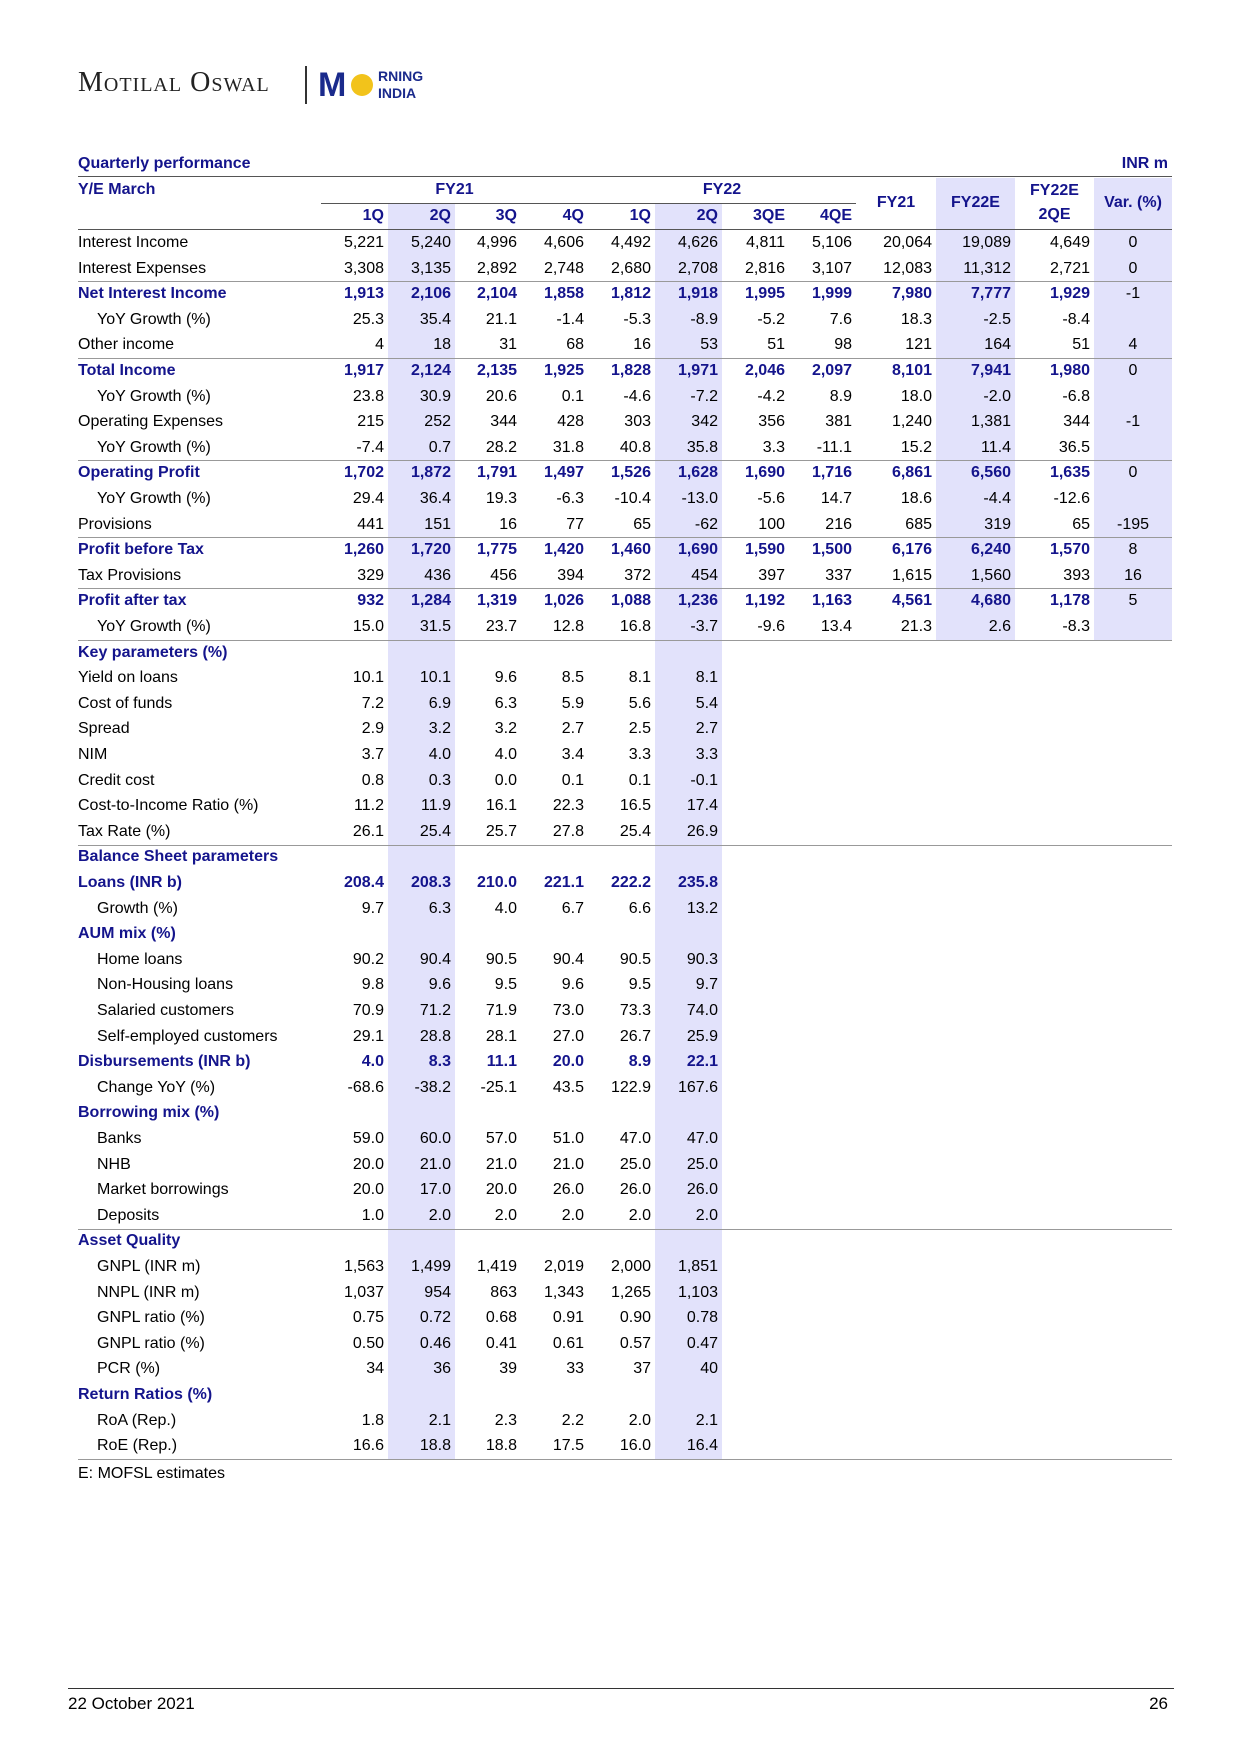  What do you see at coordinates (1133, 370) in the screenshot?
I see `cell: 0` at bounding box center [1133, 370].